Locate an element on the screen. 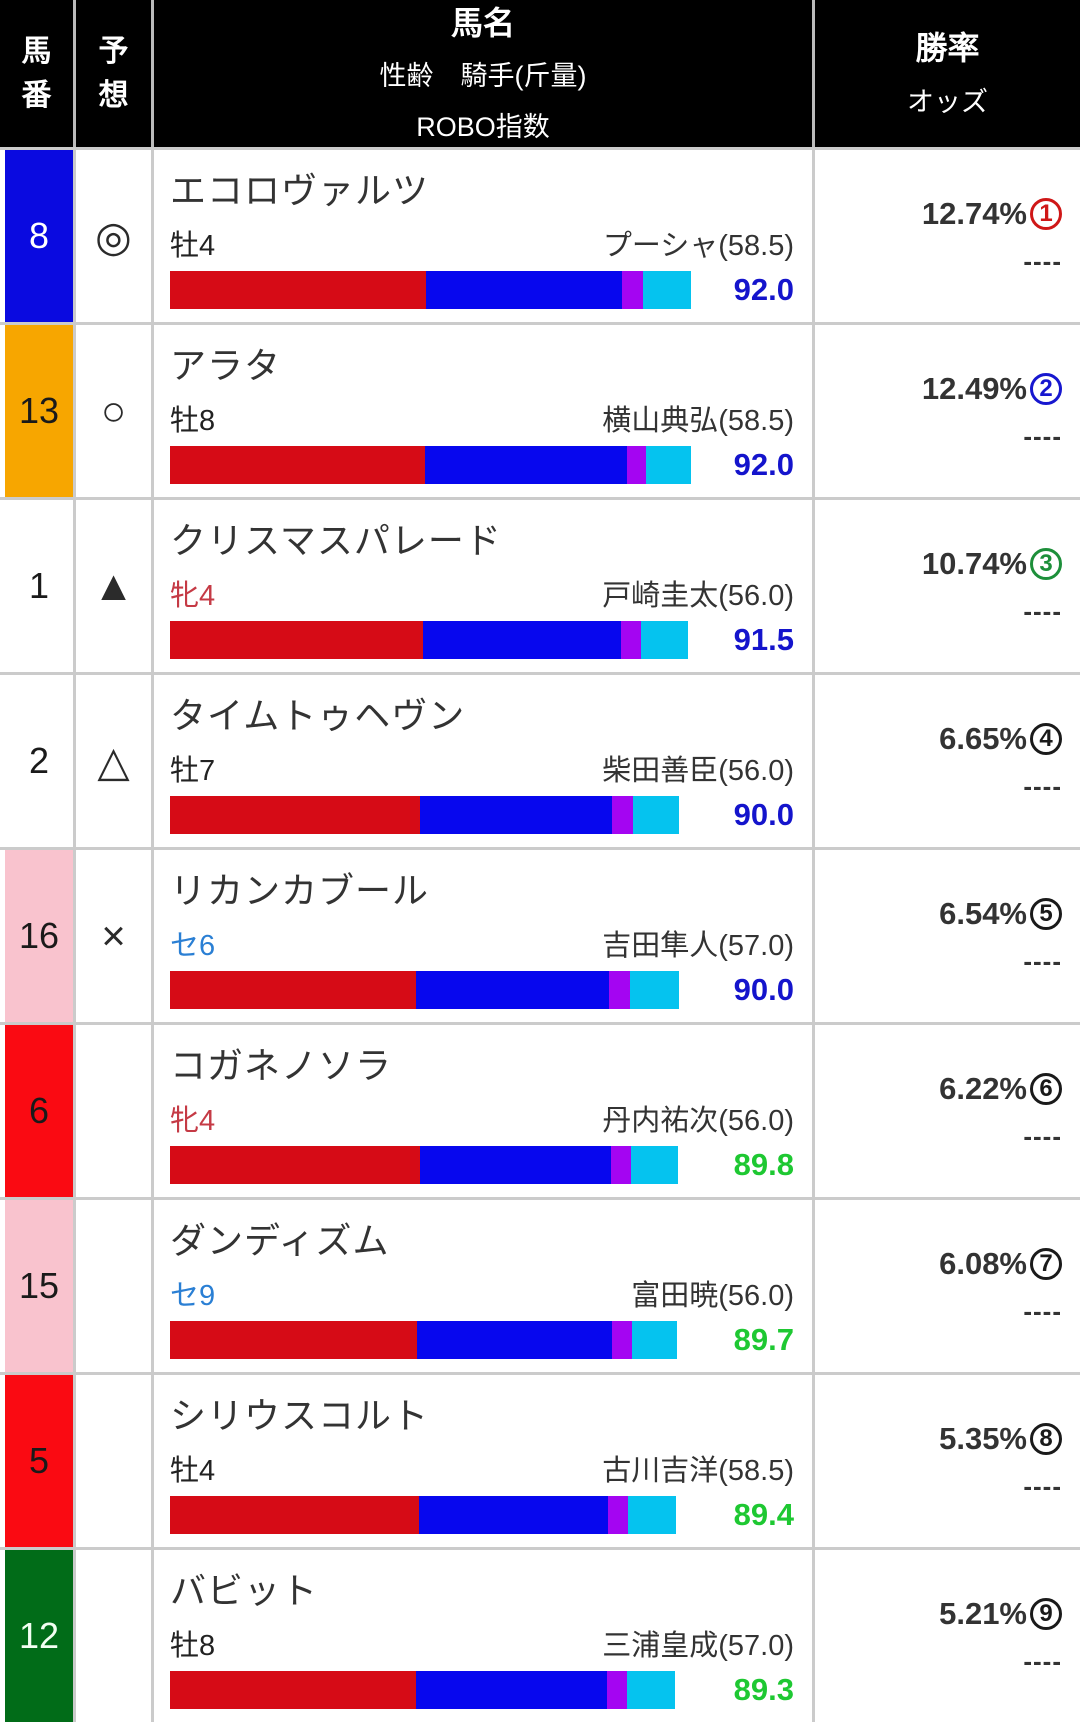 This screenshot has width=1080, height=1722. horse-name: ダンディズム is located at coordinates (280, 1240).